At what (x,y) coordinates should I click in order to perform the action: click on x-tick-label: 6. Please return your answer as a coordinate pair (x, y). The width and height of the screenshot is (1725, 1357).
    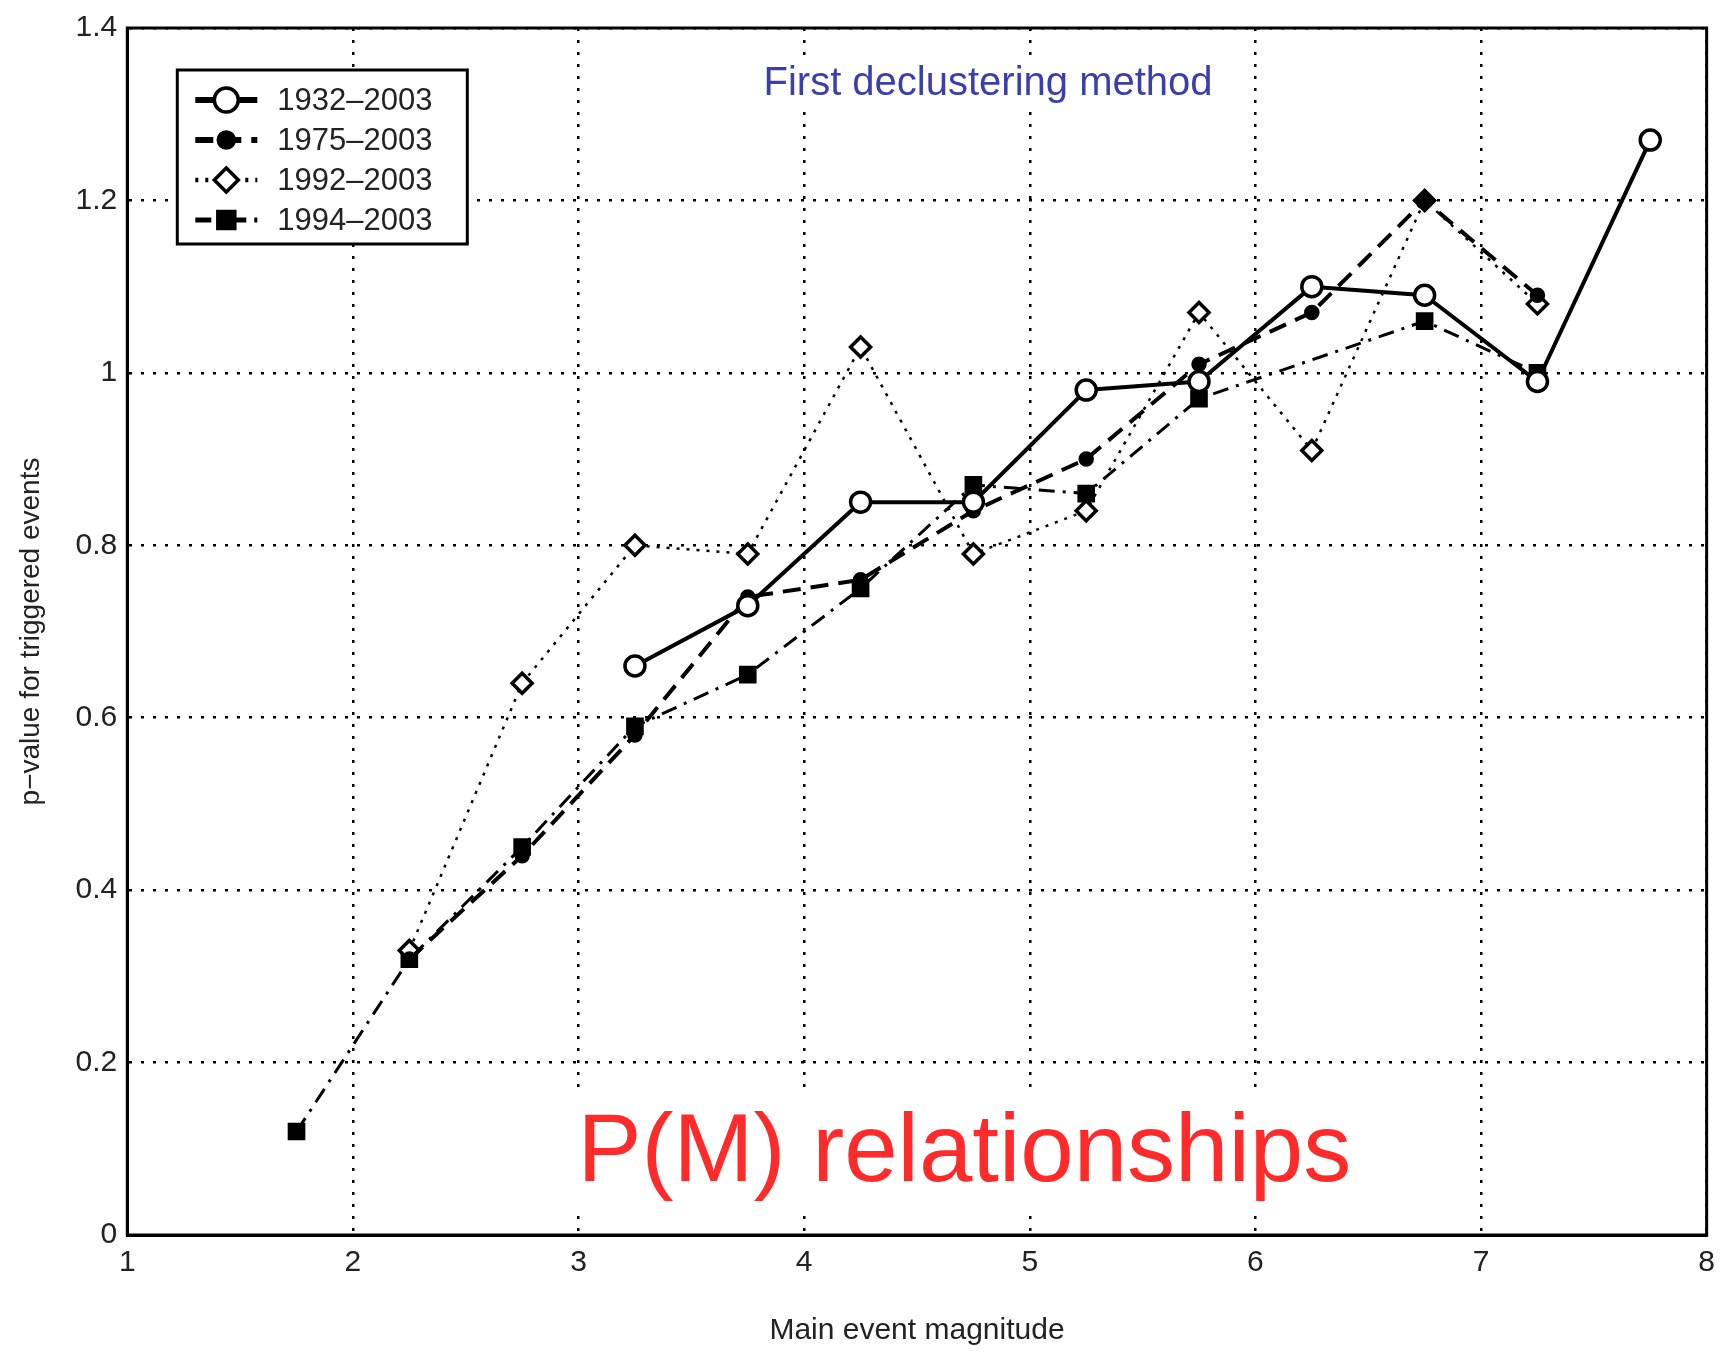
    Looking at the image, I should click on (1255, 1261).